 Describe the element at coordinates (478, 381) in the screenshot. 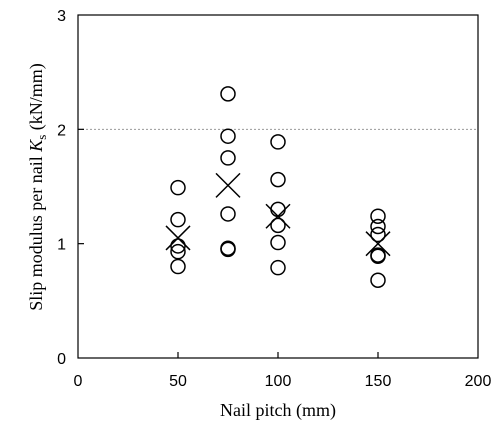

I see `x-tick-label: 200` at that location.